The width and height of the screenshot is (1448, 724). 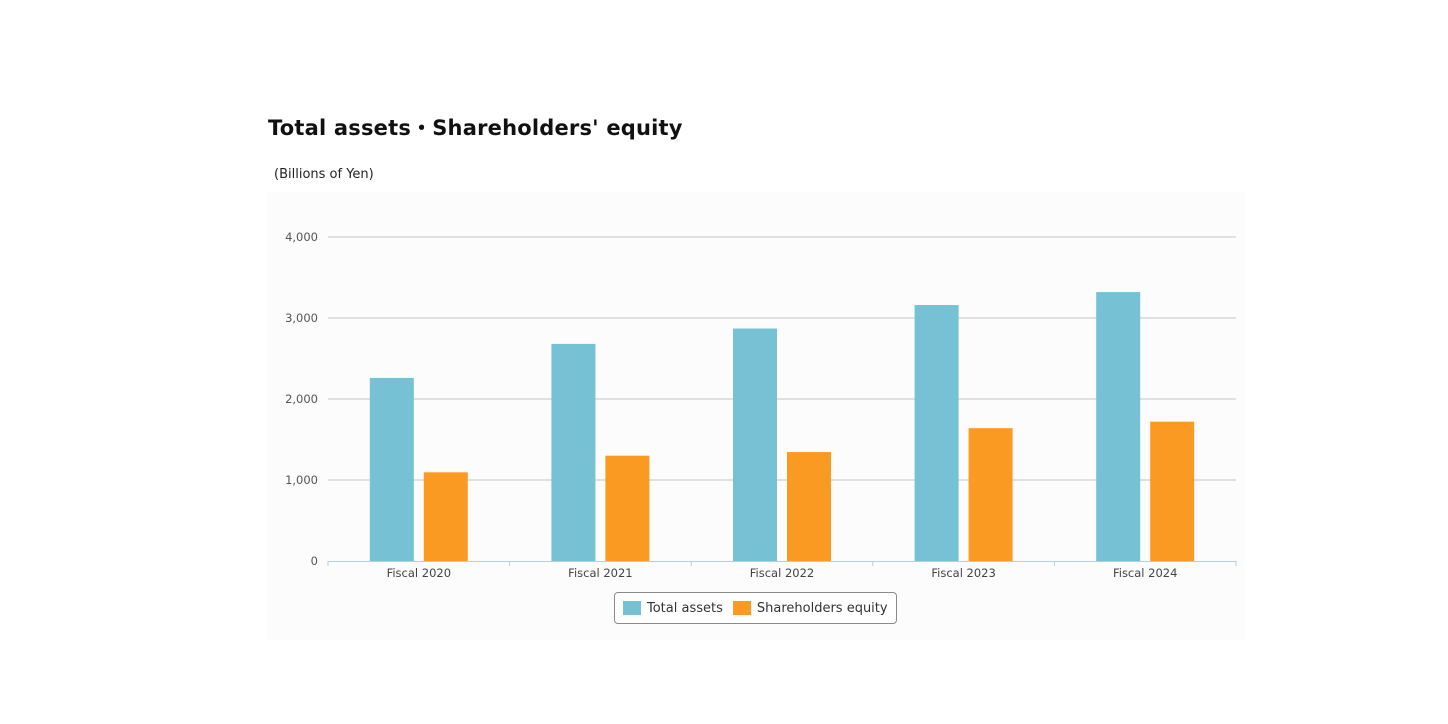 What do you see at coordinates (314, 561) in the screenshot?
I see `y-tick-label: 0` at bounding box center [314, 561].